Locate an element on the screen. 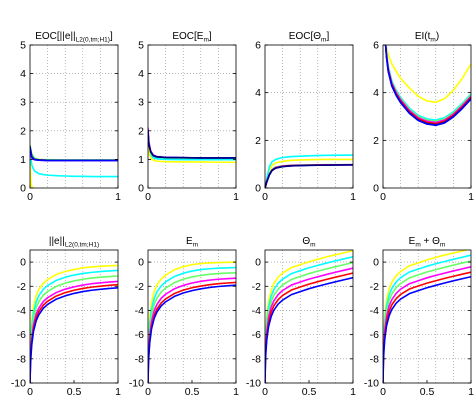 This screenshot has width=474, height=405. subplot-title: EOC[Θm] is located at coordinates (309, 37).